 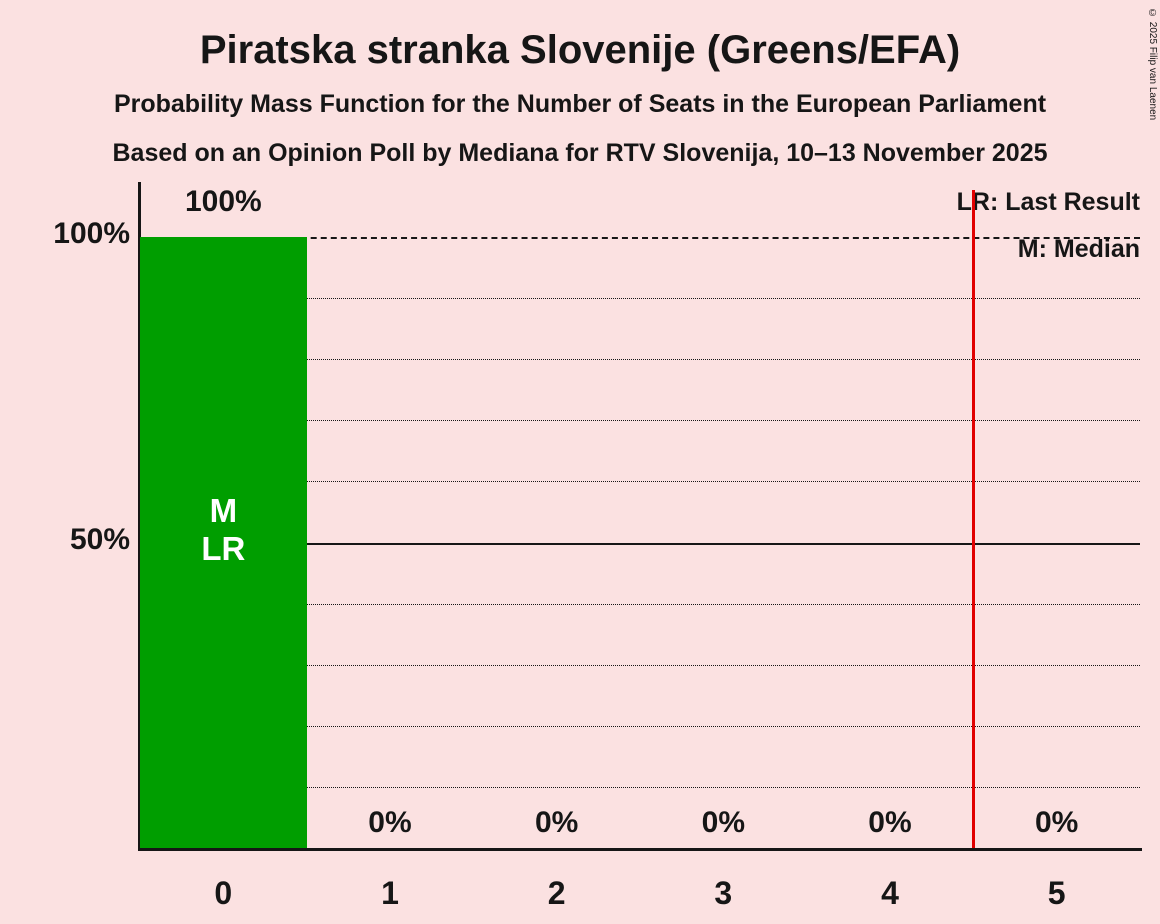 I want to click on copyright-notice: © 2025 Filip van Laenen, so click(x=1152, y=64).